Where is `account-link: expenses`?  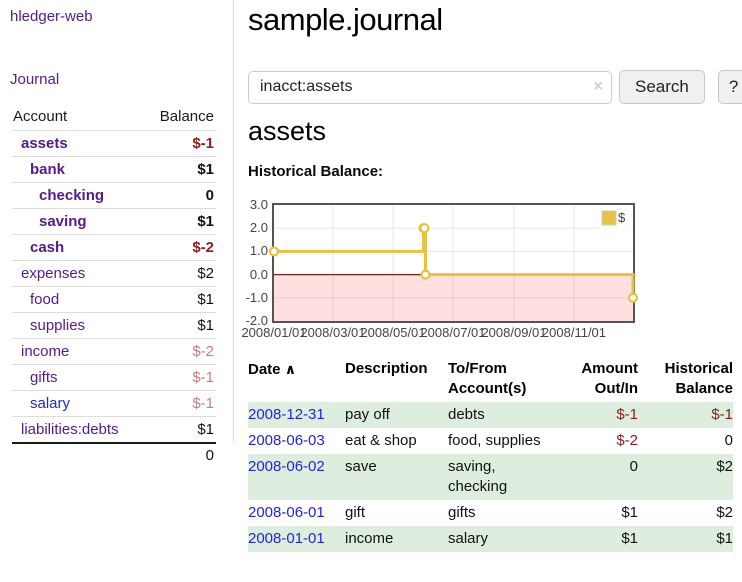
account-link: expenses is located at coordinates (53, 273).